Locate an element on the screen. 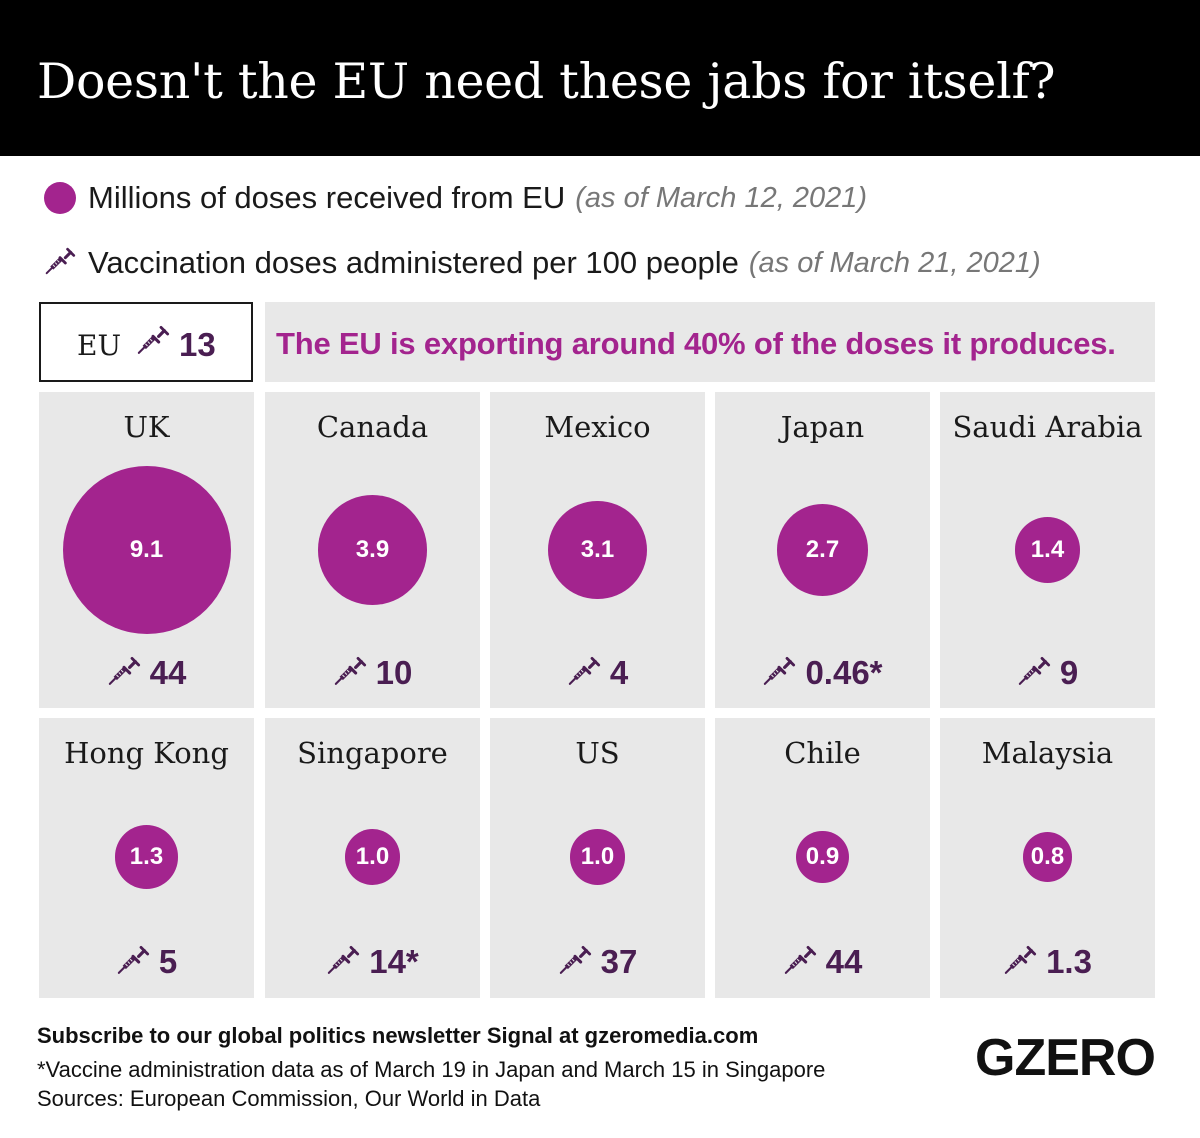  dose-bubble: 0.9 is located at coordinates (822, 857).